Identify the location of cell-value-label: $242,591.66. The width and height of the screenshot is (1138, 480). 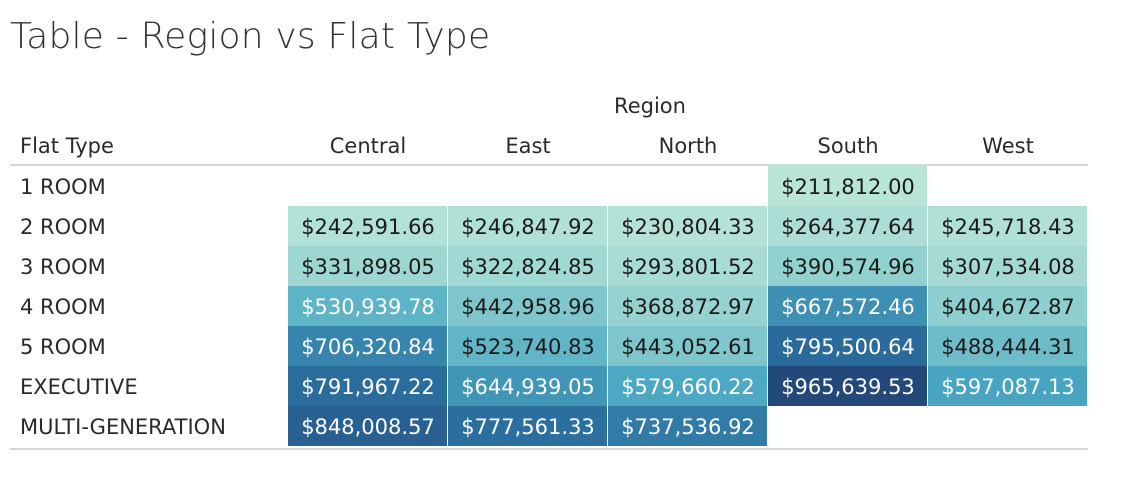
(368, 227).